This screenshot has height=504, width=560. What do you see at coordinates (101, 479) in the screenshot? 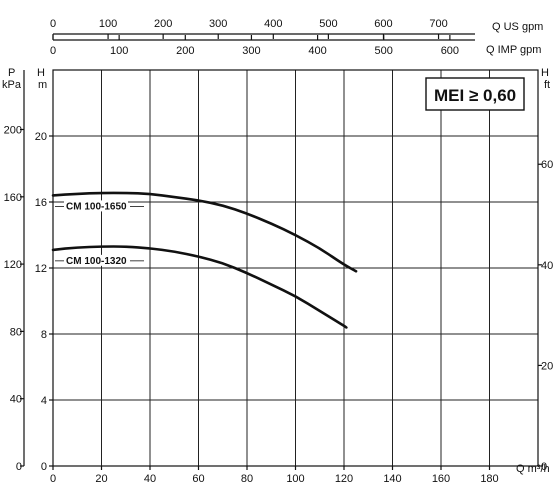
I see `x-tick-label: 20` at bounding box center [101, 479].